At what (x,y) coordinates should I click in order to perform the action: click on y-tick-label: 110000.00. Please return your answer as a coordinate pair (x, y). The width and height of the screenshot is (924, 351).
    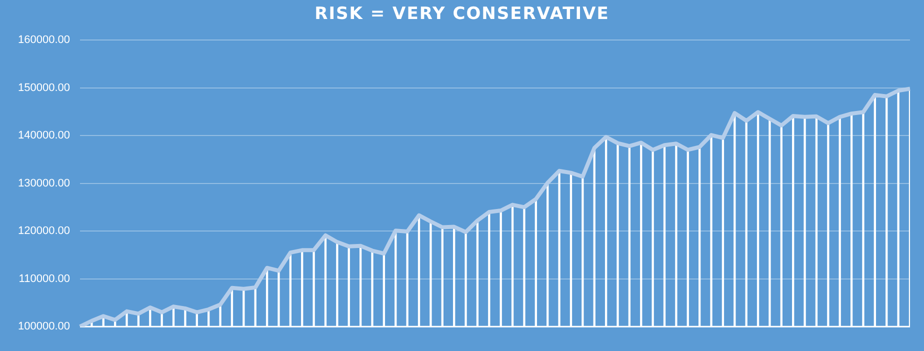
    Looking at the image, I should click on (44, 278).